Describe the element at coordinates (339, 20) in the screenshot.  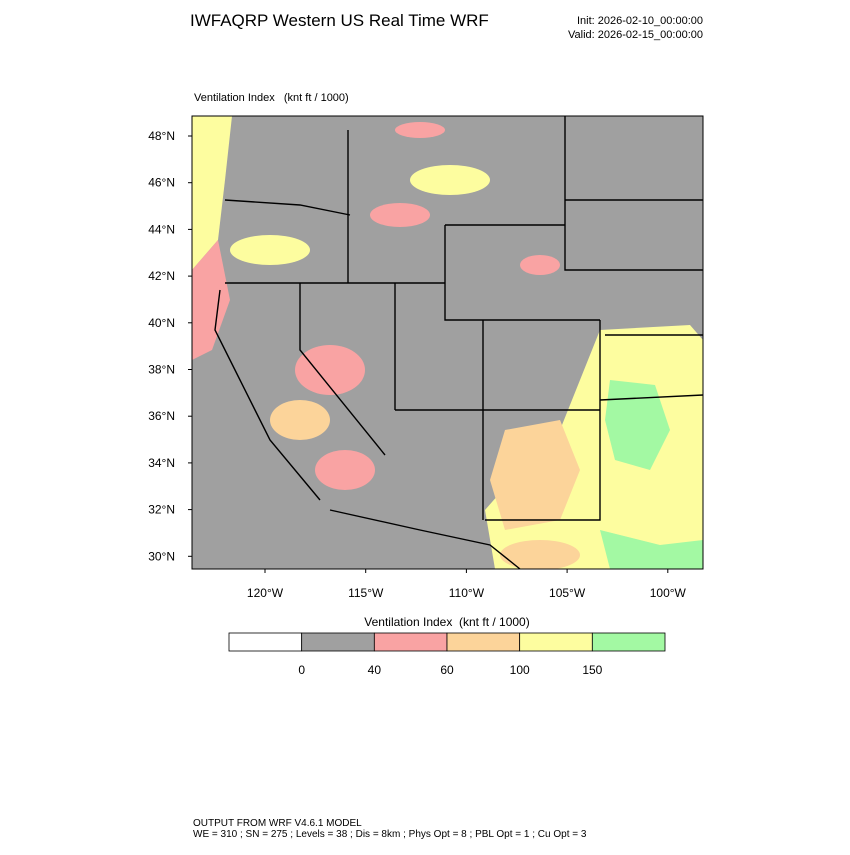
I see `title: IWFAQRP Western US Real Time WRF` at that location.